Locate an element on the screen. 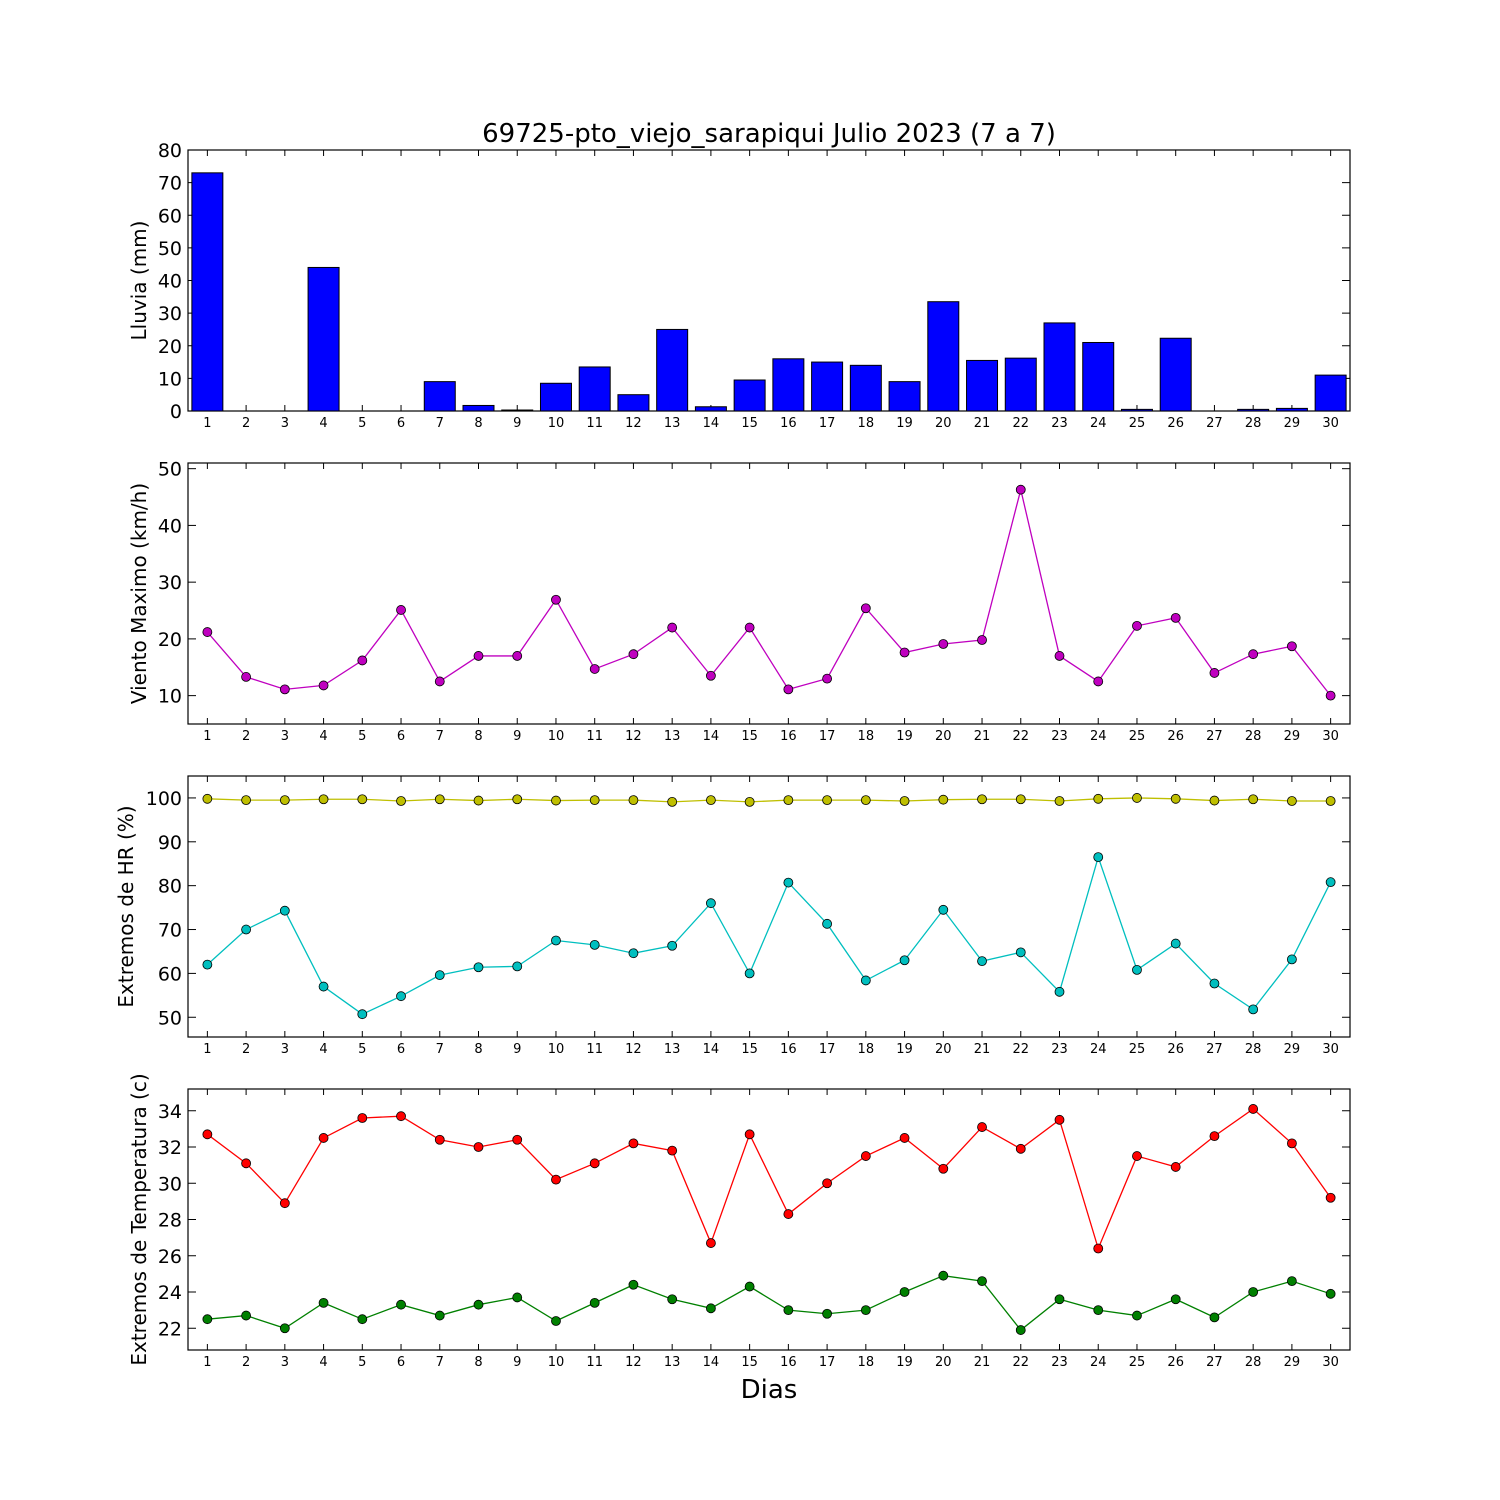 This screenshot has width=1500, height=1500. y-tick-label: 30 is located at coordinates (170, 1184).